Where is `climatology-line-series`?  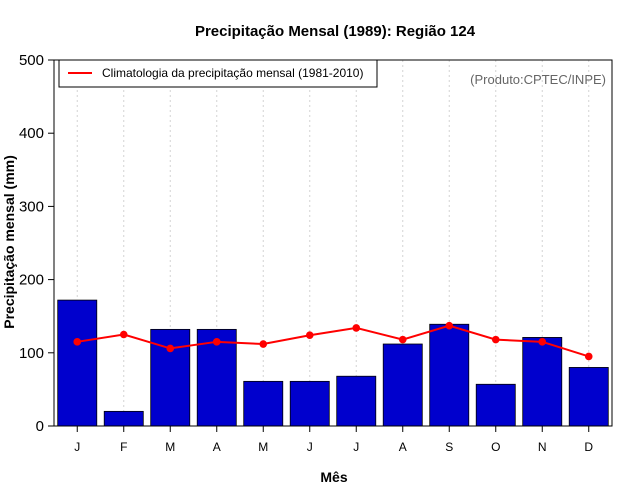 climatology-line-series is located at coordinates (333, 341).